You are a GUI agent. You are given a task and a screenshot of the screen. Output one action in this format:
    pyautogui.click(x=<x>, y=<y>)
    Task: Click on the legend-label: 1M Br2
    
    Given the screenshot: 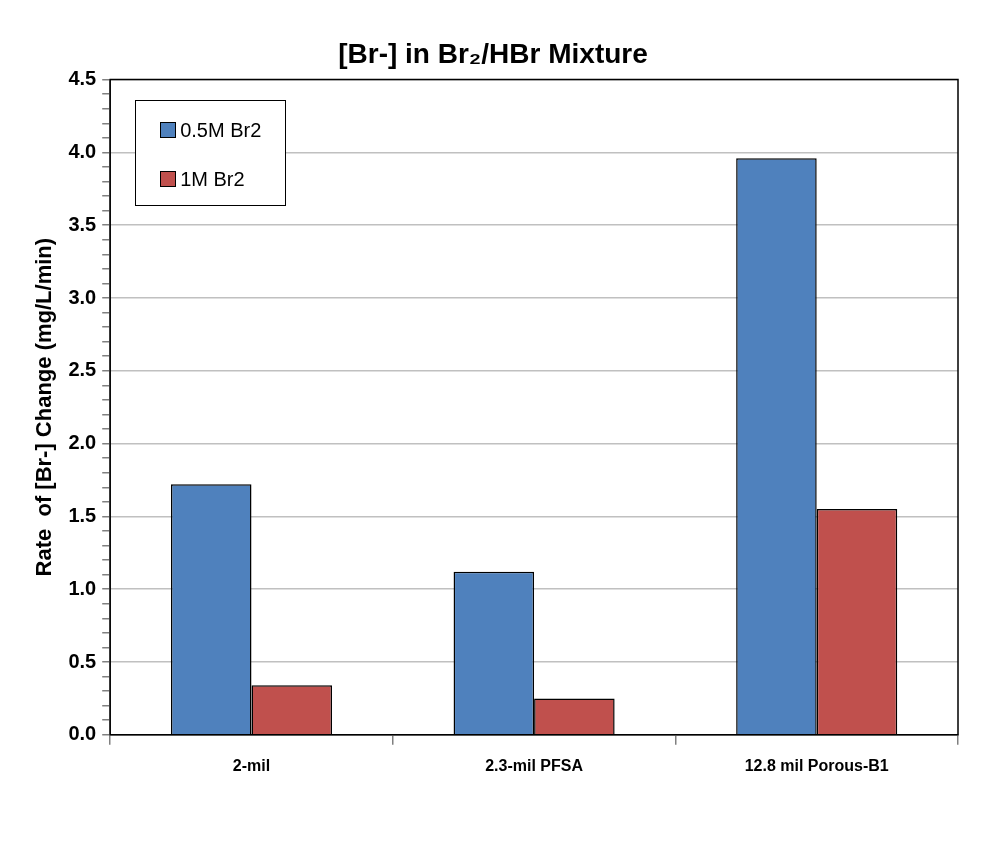 What is the action you would take?
    pyautogui.click(x=212, y=179)
    